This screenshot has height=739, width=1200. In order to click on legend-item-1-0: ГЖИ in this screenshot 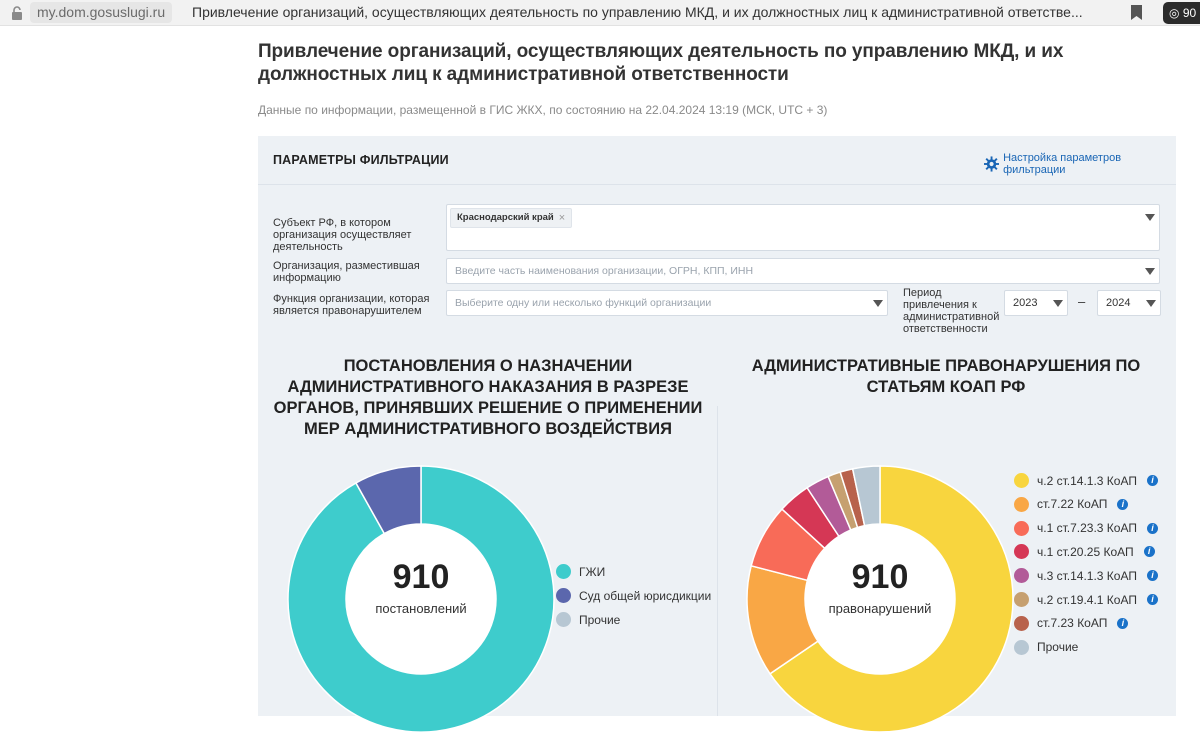, I will do `click(580, 571)`.